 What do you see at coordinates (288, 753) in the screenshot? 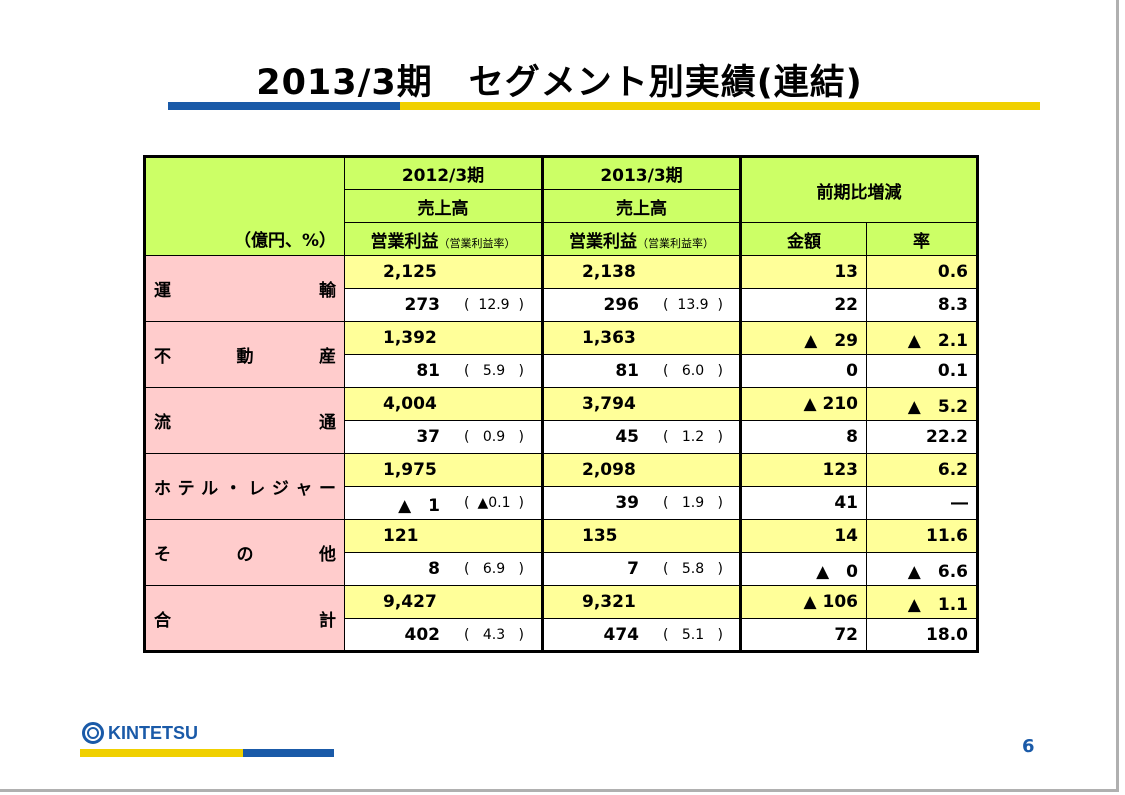
I see `footer-bar-blue` at bounding box center [288, 753].